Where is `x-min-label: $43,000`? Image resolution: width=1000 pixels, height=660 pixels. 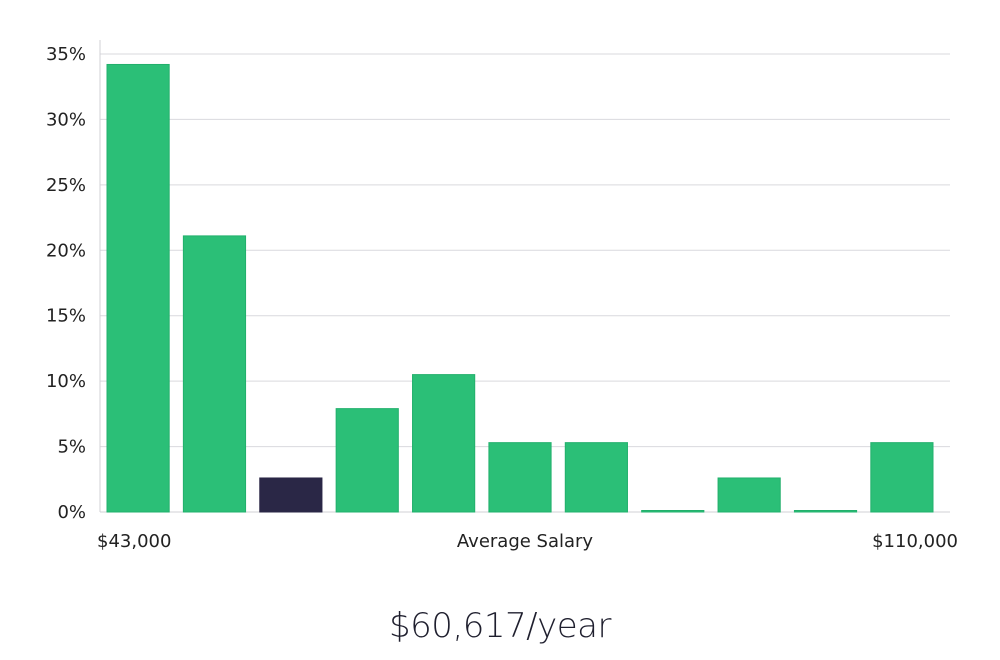 x-min-label: $43,000 is located at coordinates (134, 541).